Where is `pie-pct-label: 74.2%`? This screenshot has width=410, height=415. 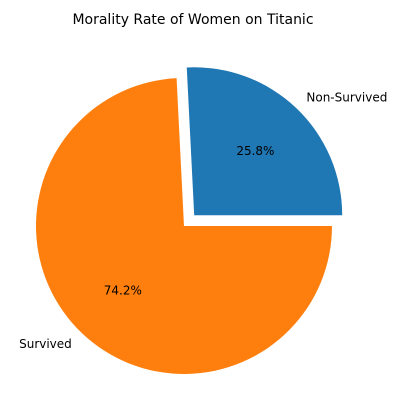 pie-pct-label: 74.2% is located at coordinates (123, 290).